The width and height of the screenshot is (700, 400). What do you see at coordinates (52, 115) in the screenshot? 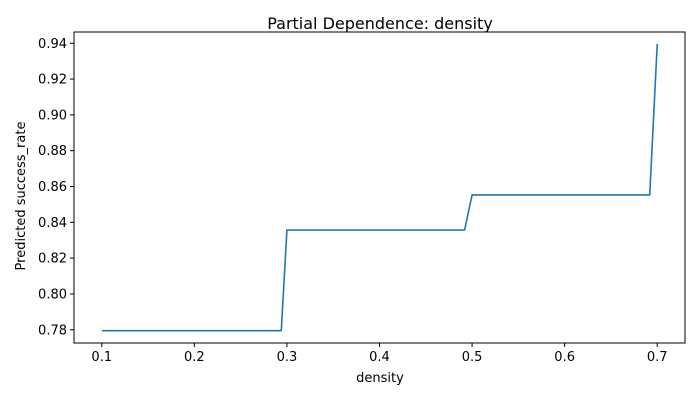
I see `y-tick-label: 0.90` at bounding box center [52, 115].